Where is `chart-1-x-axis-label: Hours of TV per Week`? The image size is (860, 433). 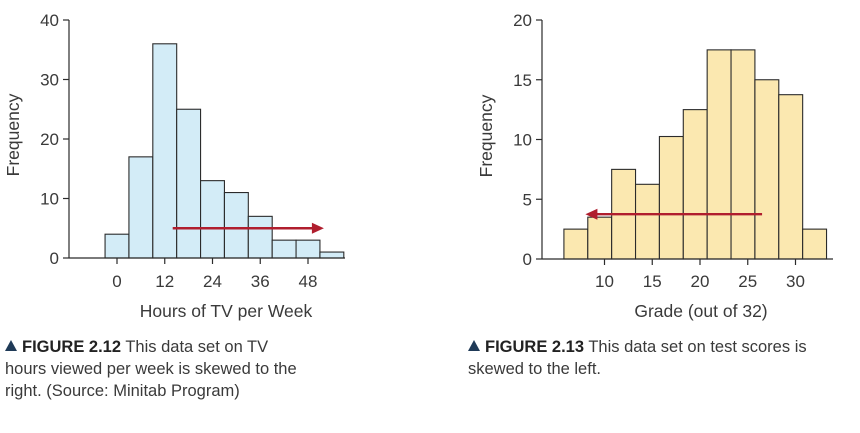
chart-1-x-axis-label: Hours of TV per Week is located at coordinates (226, 311).